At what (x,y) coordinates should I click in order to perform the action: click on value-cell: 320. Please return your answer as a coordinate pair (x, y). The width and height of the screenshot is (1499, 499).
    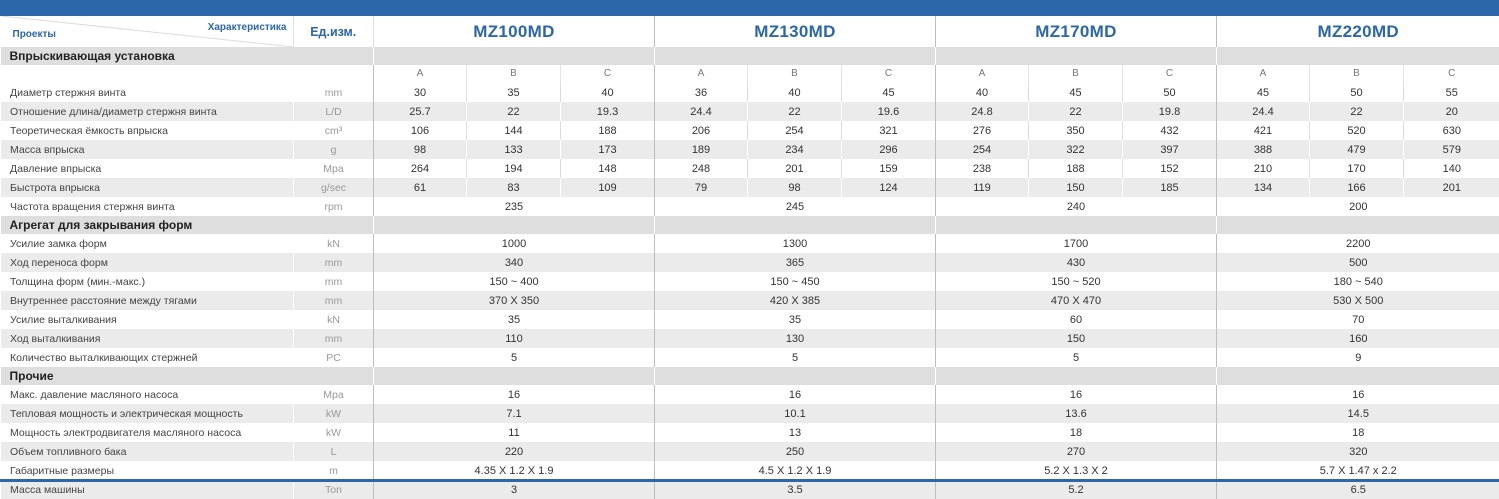
    Looking at the image, I should click on (1358, 451).